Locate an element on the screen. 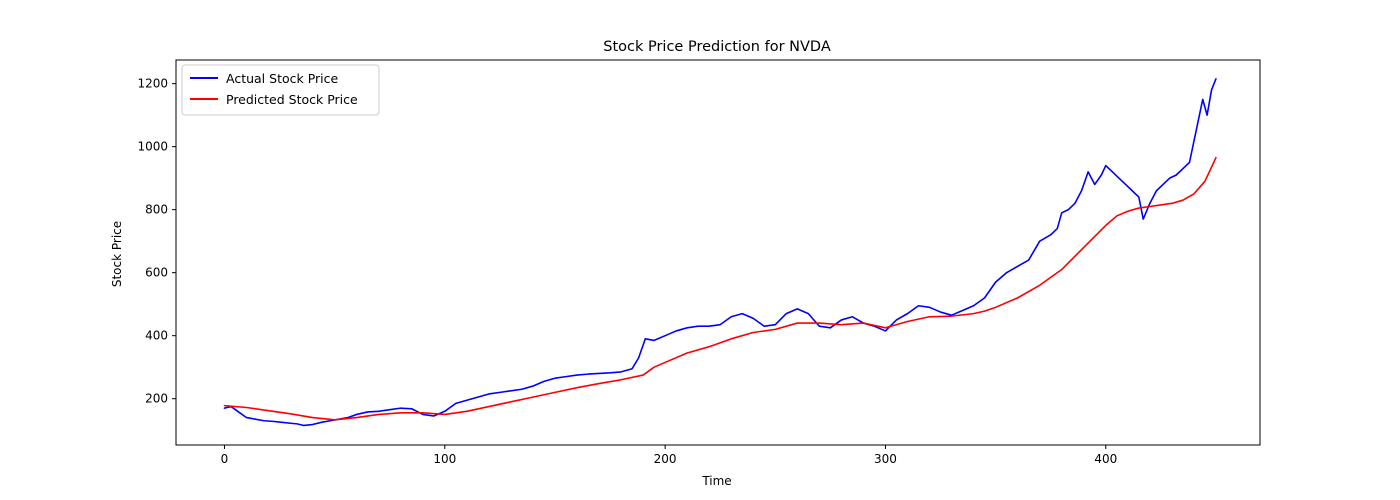 The image size is (1400, 500). y-tick-label: 1000 is located at coordinates (152, 147).